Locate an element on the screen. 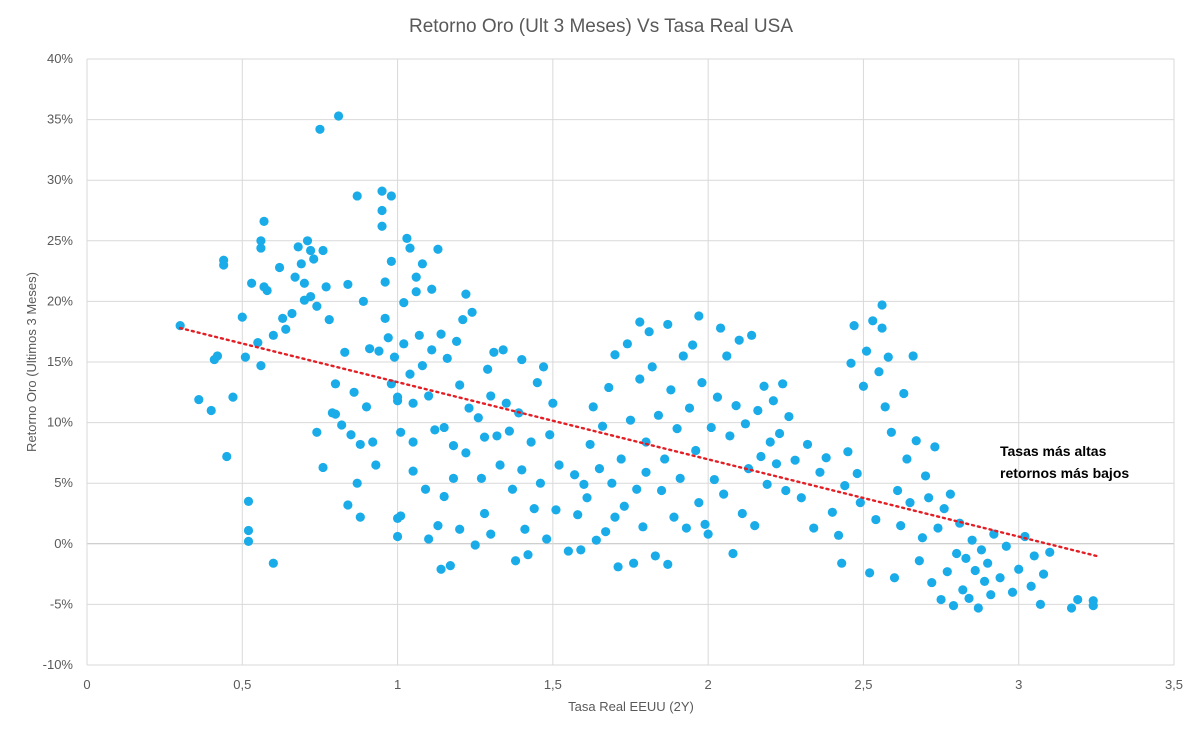 The image size is (1201, 736). y-tick-label: -10% is located at coordinates (58, 664).